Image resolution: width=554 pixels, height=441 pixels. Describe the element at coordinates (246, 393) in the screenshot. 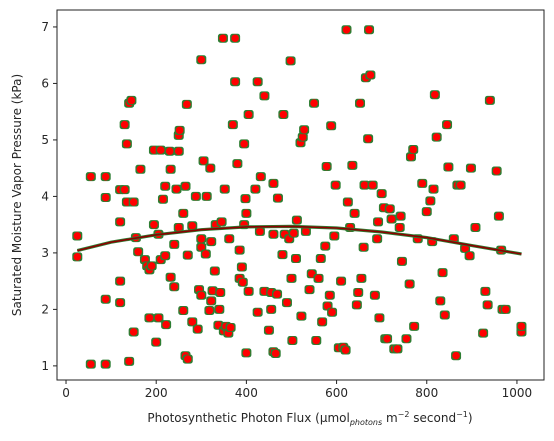

I see `x-tick-label: 400` at that location.